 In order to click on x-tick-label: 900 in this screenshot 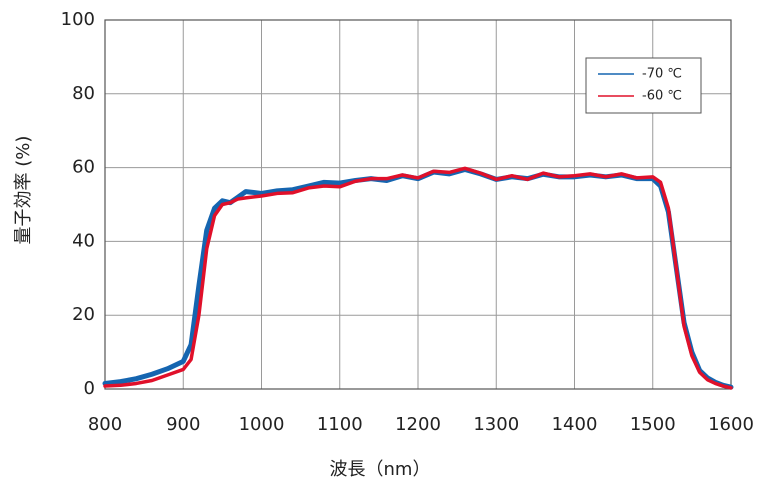, I will do `click(183, 424)`.